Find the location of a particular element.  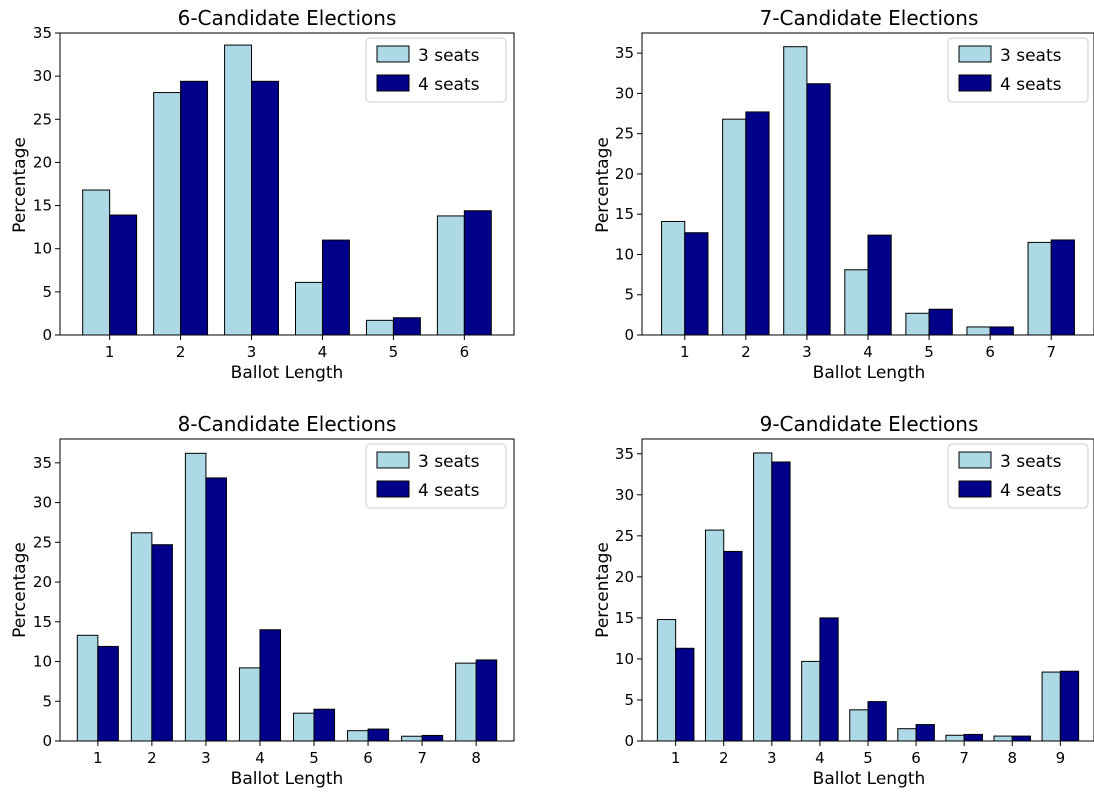

chart-title: 6-Candidate Elections is located at coordinates (287, 18).